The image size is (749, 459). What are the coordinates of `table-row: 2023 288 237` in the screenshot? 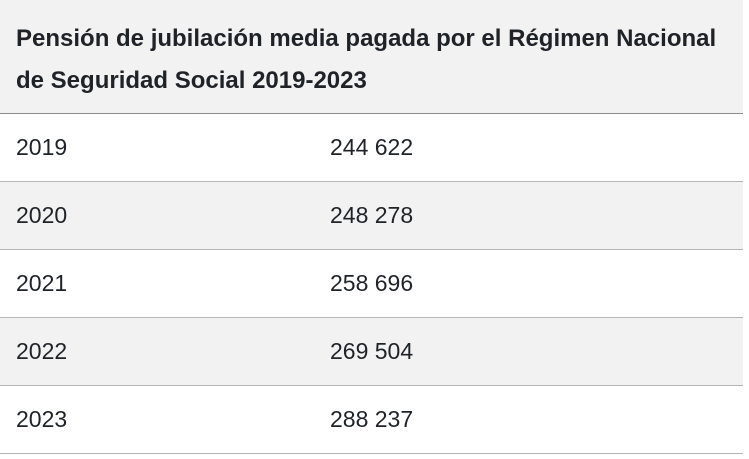 It's located at (371, 420).